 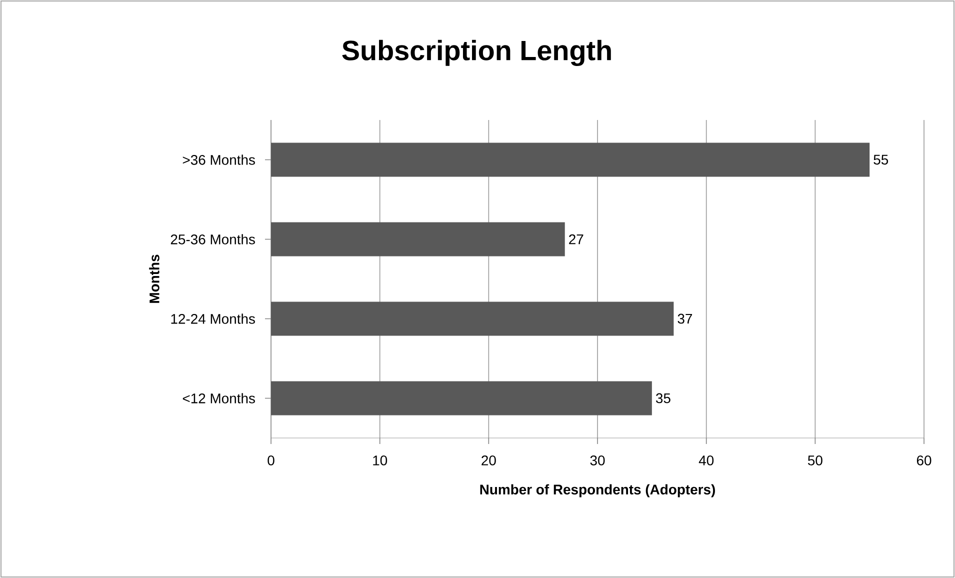 I want to click on x-axis-title: Number of Respondents (Adopters), so click(x=597, y=491).